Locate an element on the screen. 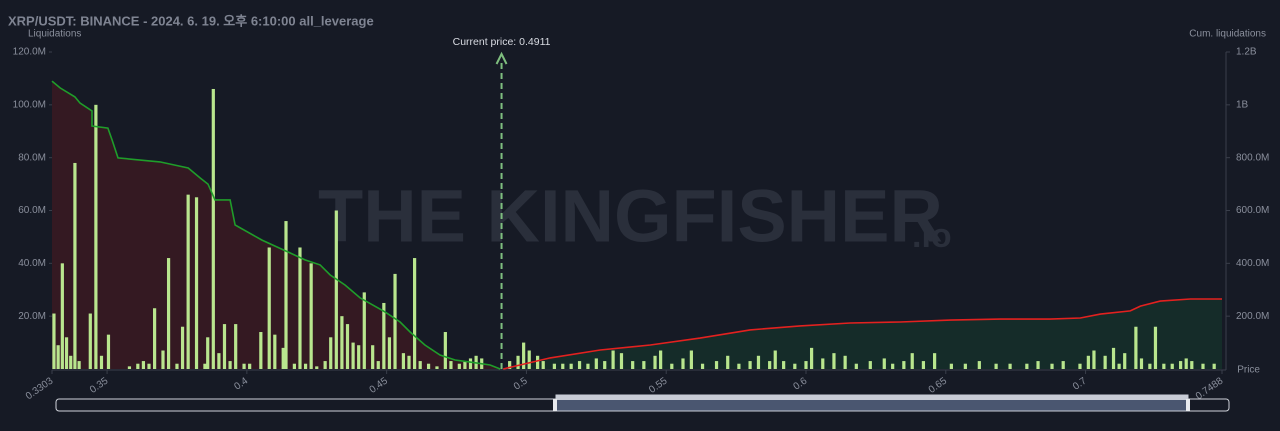 This screenshot has width=1280, height=431. range-handle-left is located at coordinates (555, 405).